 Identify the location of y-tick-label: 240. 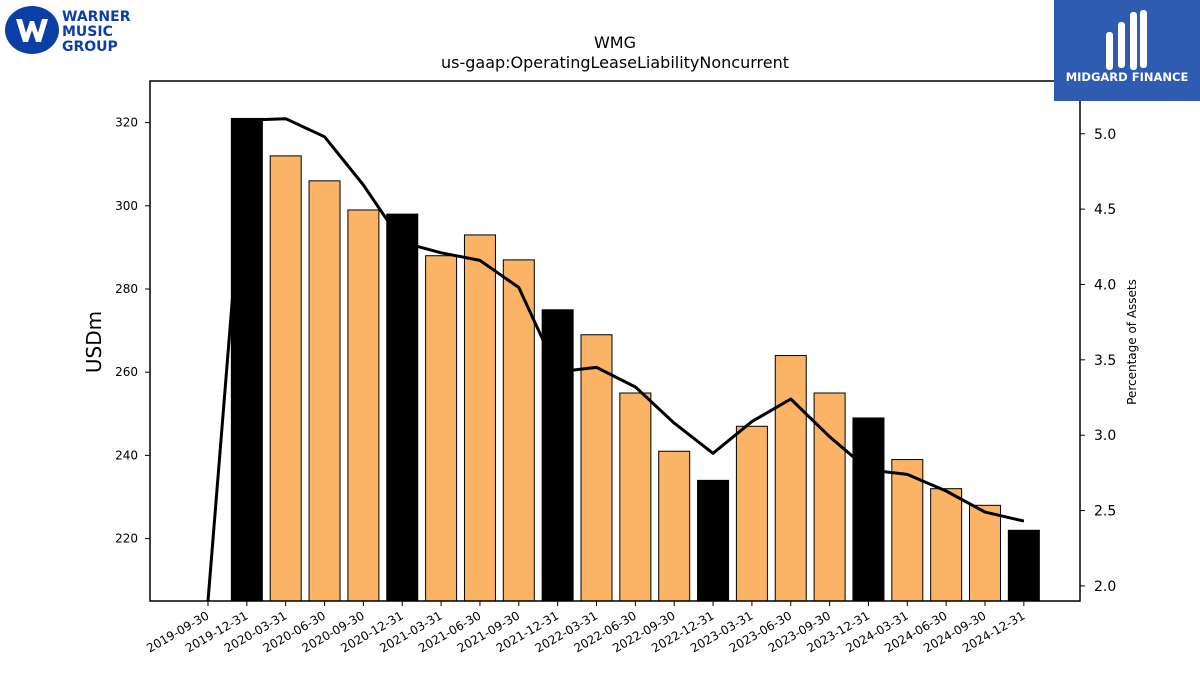
(126, 455).